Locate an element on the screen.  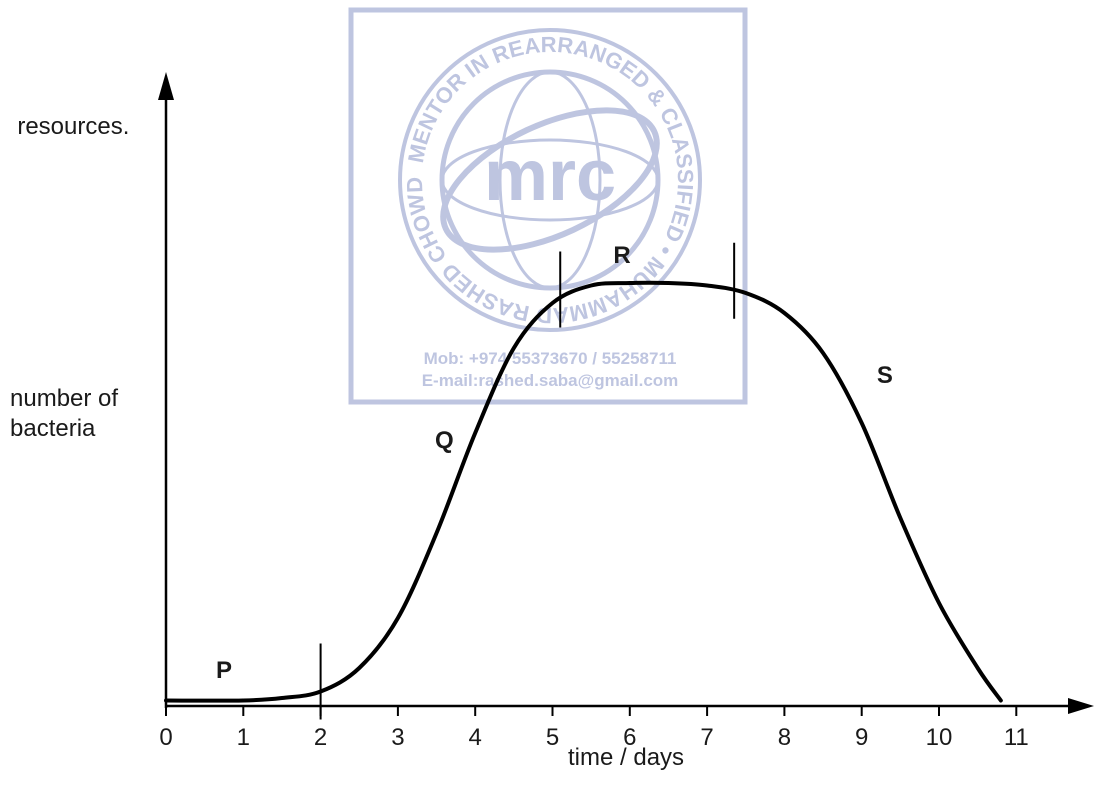
x-axis-label: time / days is located at coordinates (626, 757).